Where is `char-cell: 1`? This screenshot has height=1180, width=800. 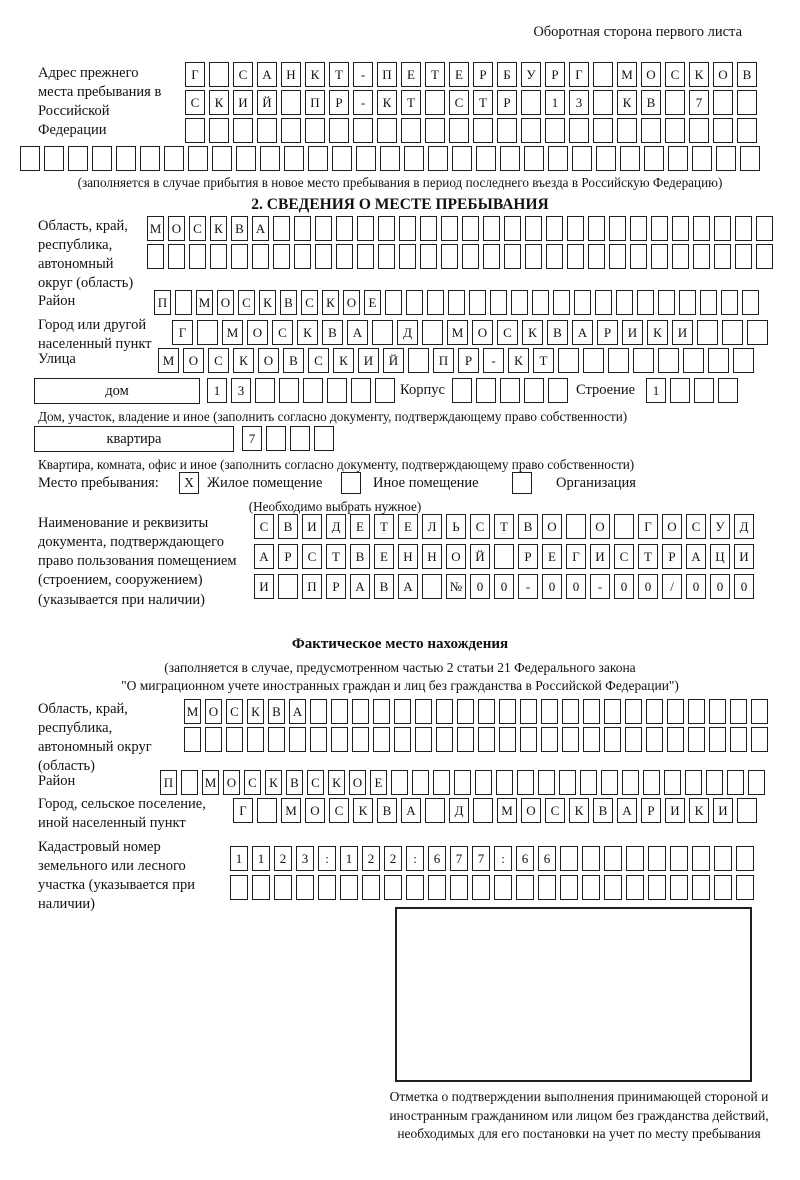 char-cell: 1 is located at coordinates (656, 390).